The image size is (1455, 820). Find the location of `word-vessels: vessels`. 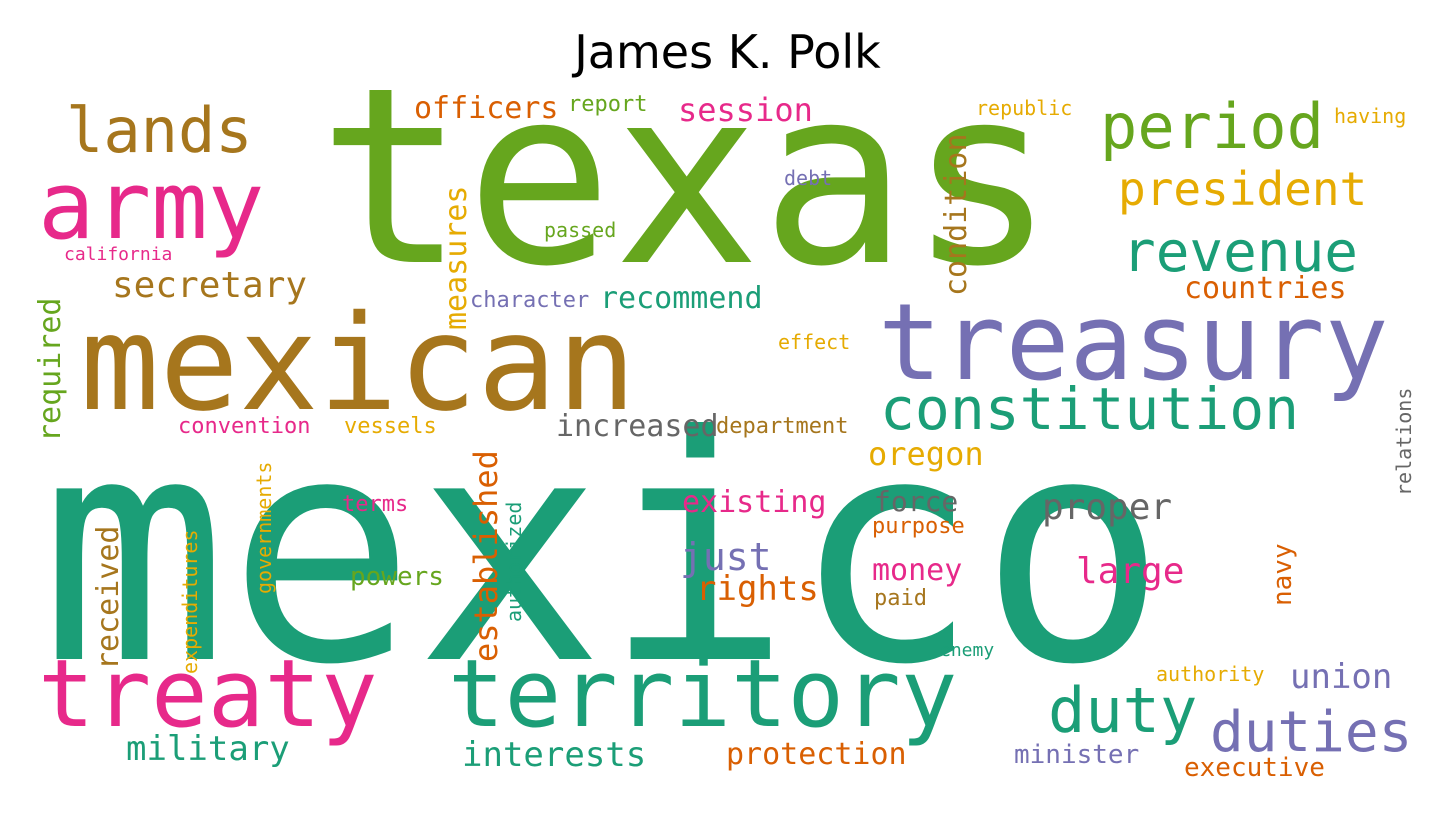

word-vessels: vessels is located at coordinates (390, 426).